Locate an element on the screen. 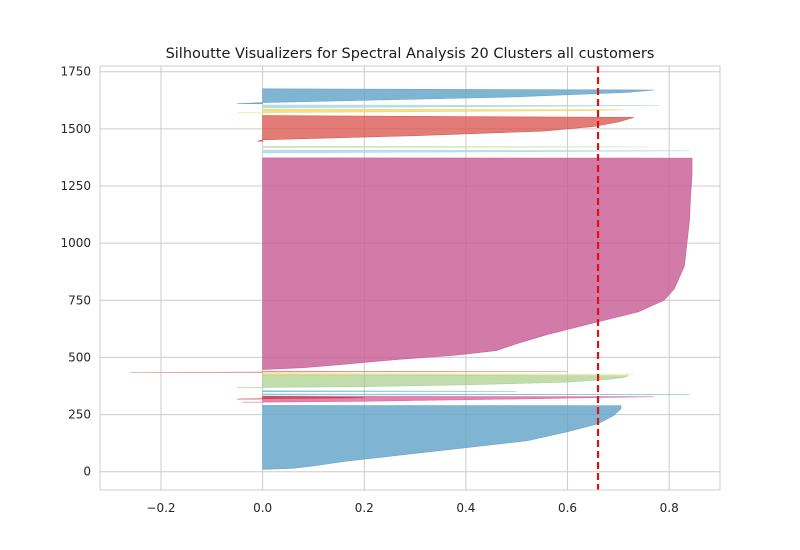 The width and height of the screenshot is (800, 550). y-tick-label: 750 is located at coordinates (79, 300).